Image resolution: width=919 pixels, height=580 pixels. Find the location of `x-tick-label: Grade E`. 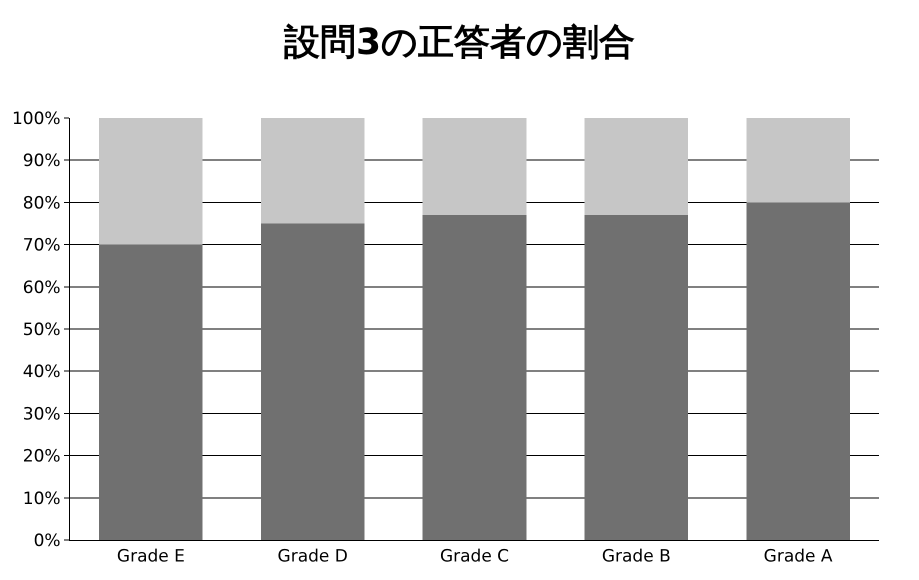

x-tick-label: Grade E is located at coordinates (150, 556).